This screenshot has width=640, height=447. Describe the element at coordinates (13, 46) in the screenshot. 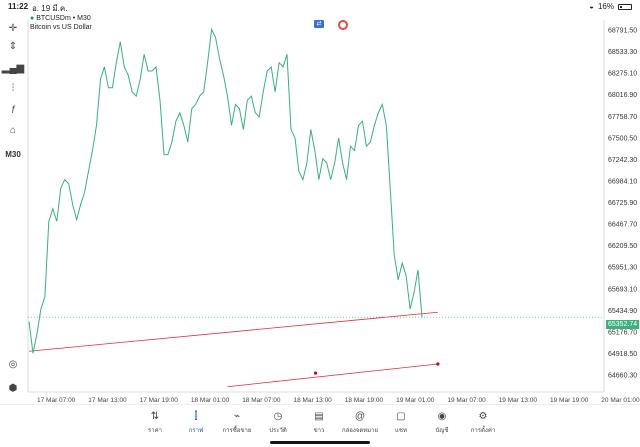

I see `indicators-icon: ⇕` at that location.